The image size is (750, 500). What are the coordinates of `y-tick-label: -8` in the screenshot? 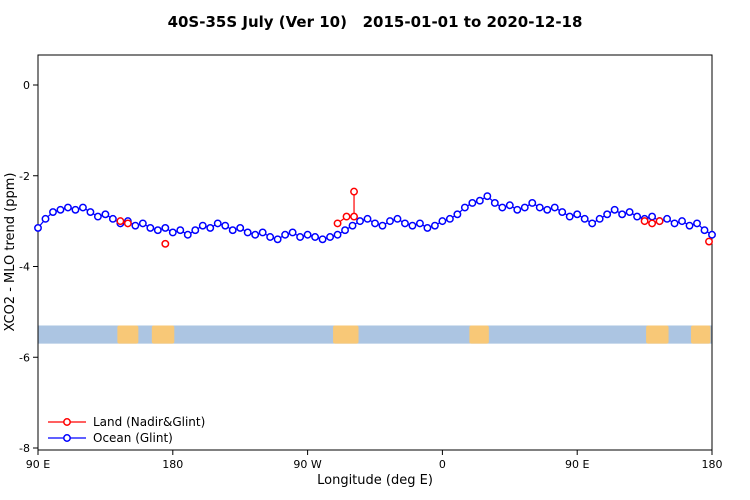 It's located at (24, 448).